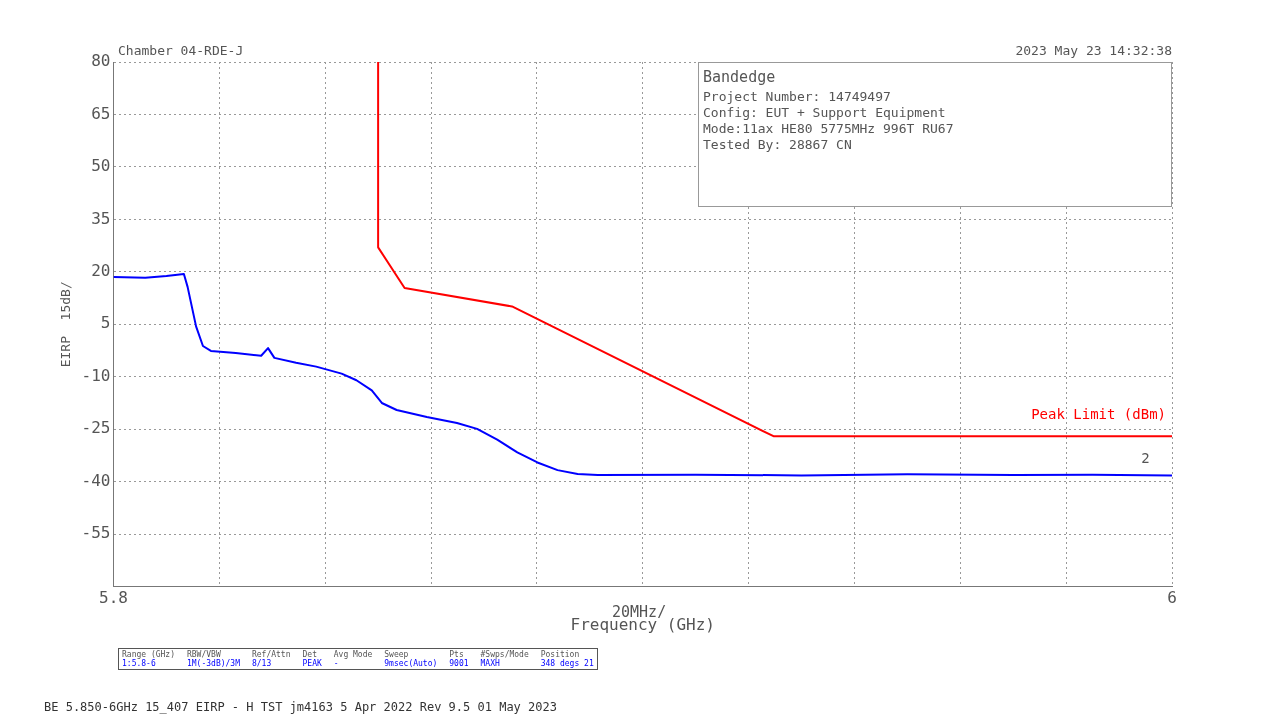  Describe the element at coordinates (459, 663) in the screenshot. I see `text: 9001` at that location.